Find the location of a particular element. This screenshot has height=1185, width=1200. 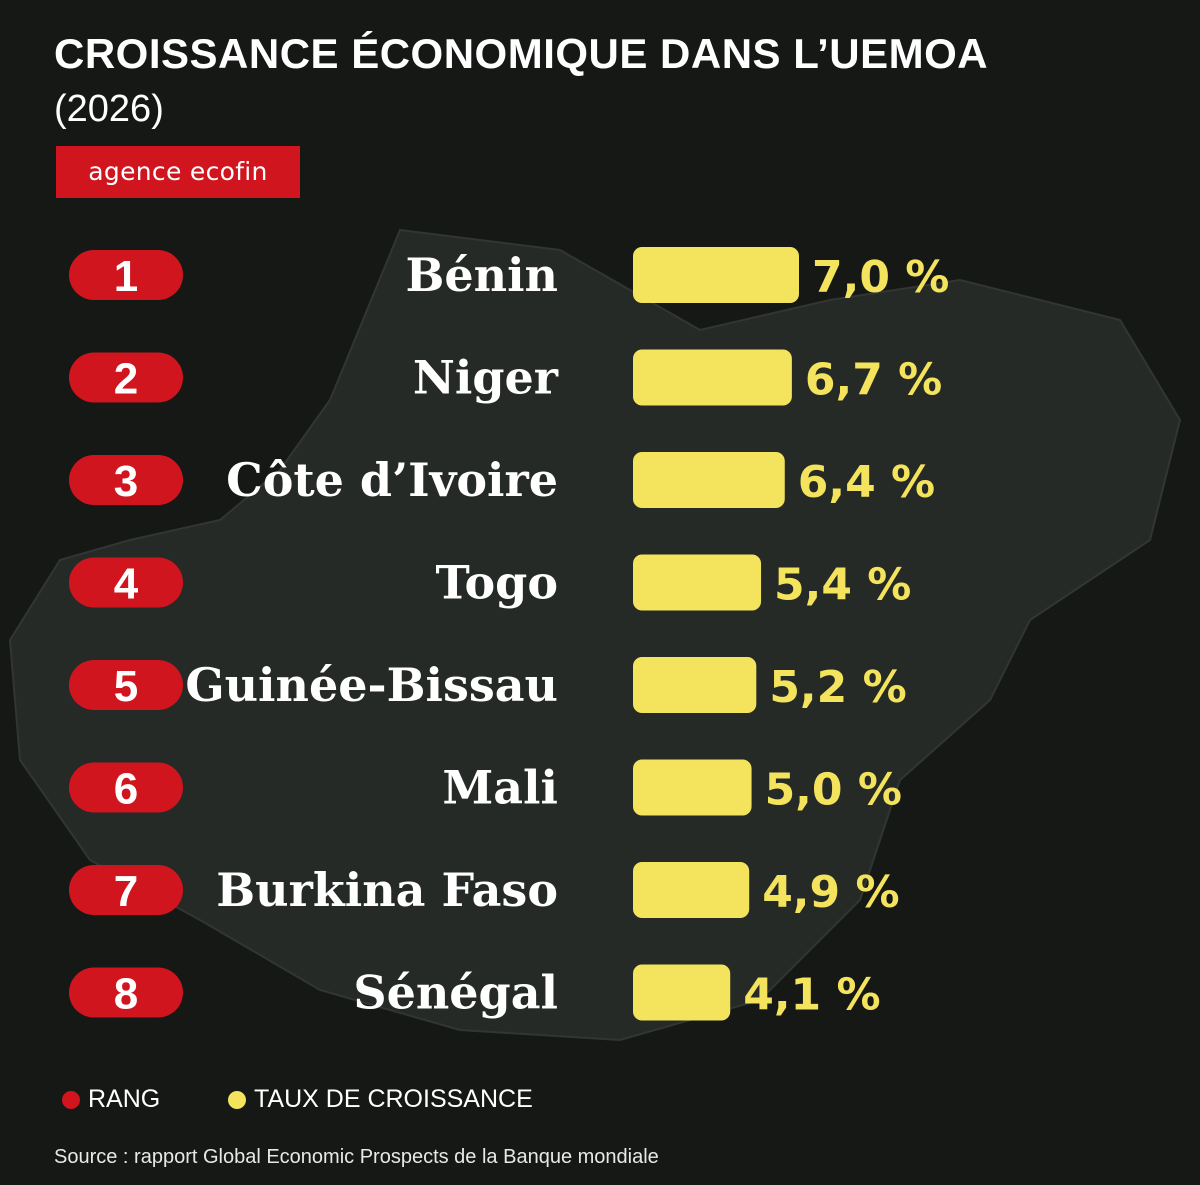

rank-label: 6 is located at coordinates (126, 789).